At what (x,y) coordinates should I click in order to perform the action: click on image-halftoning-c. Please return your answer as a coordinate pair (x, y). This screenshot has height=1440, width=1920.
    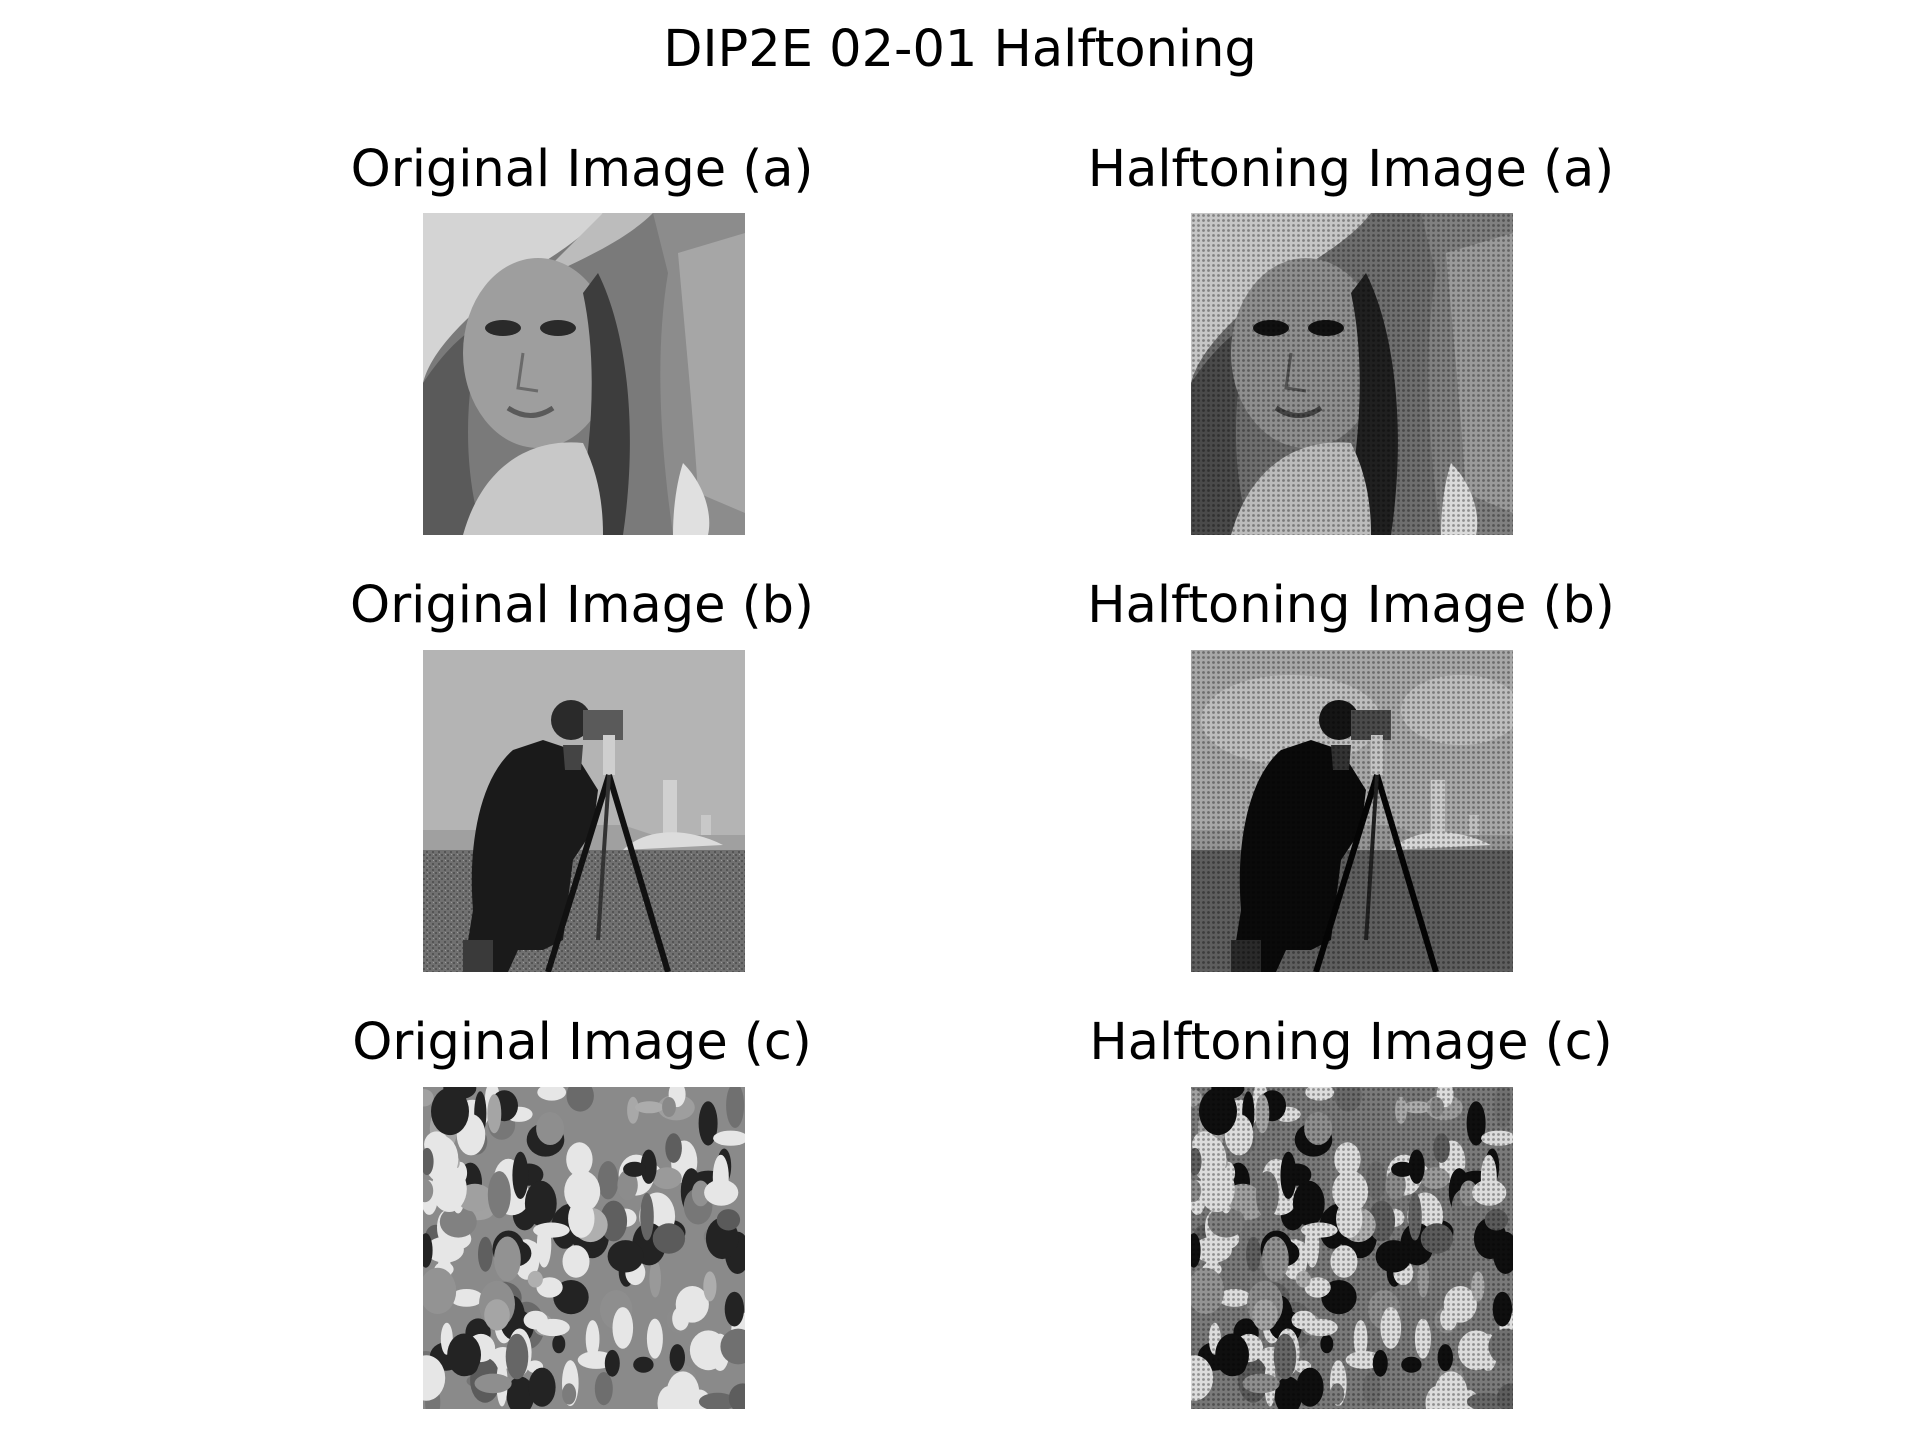
    Looking at the image, I should click on (1352, 1248).